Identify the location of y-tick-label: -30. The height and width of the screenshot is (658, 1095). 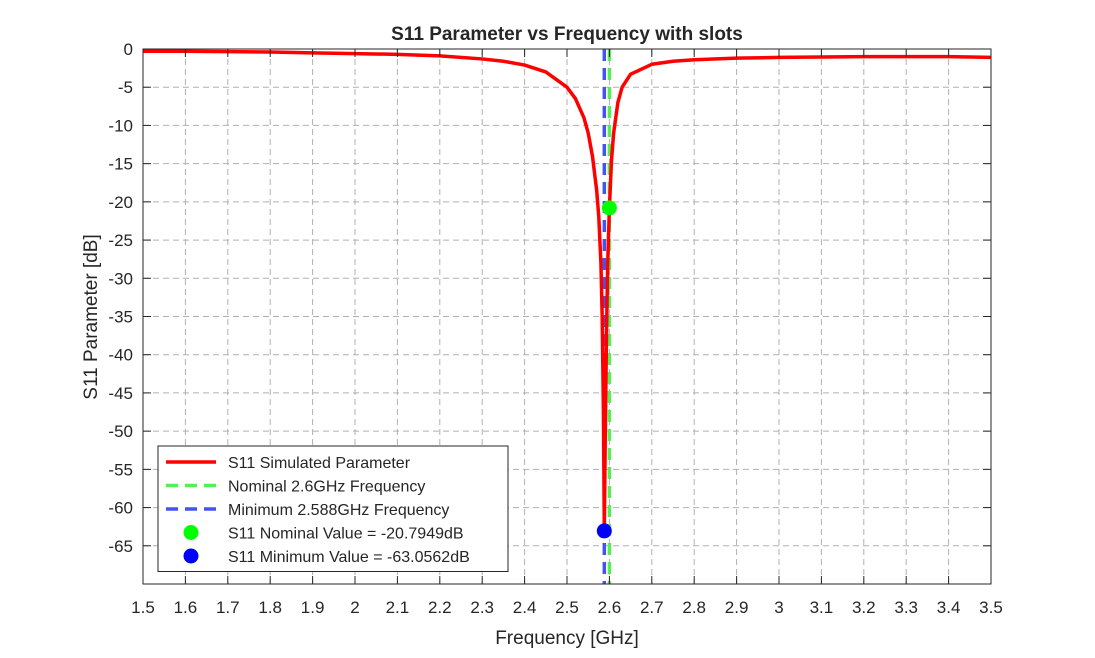
(120, 278).